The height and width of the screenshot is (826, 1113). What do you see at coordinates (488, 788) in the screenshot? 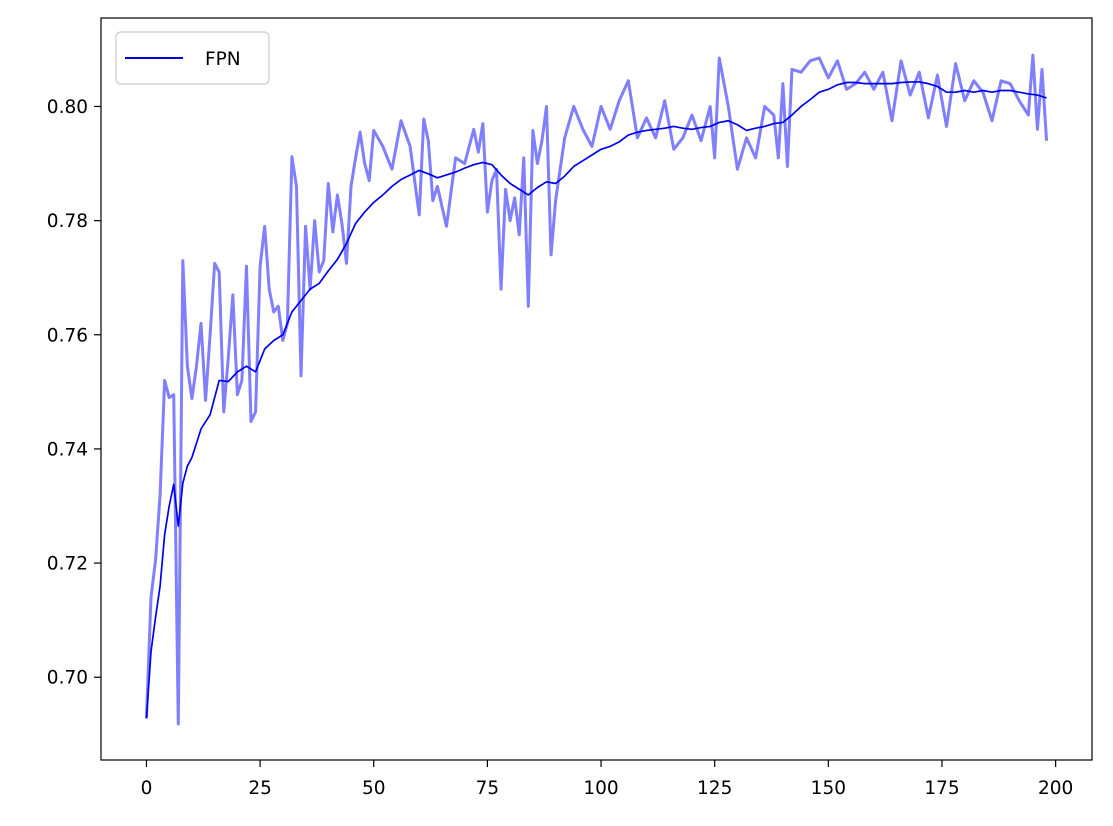
I see `x-tick-label: 75` at bounding box center [488, 788].